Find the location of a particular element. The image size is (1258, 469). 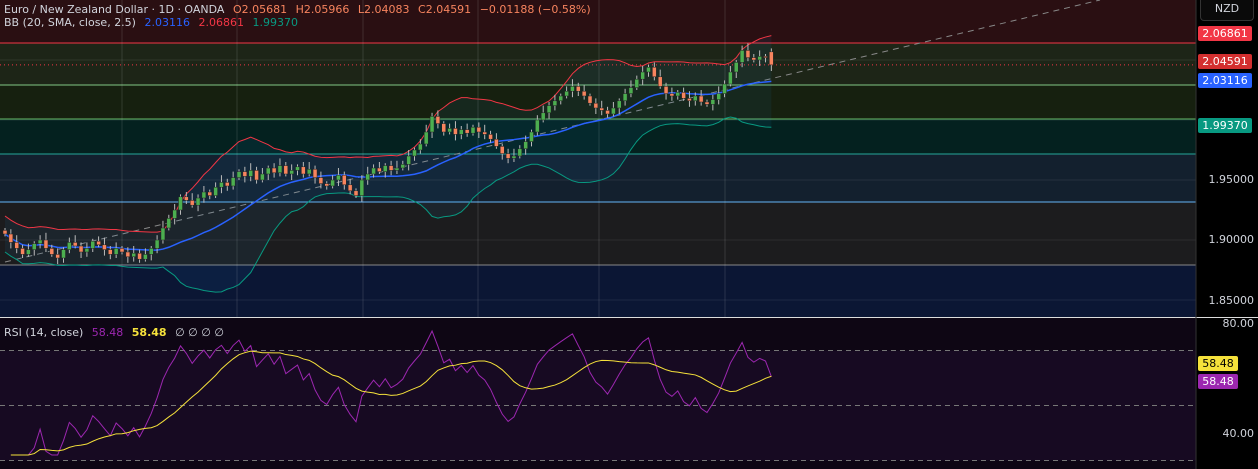

rsi-tag: 58.48 is located at coordinates (1218, 381).